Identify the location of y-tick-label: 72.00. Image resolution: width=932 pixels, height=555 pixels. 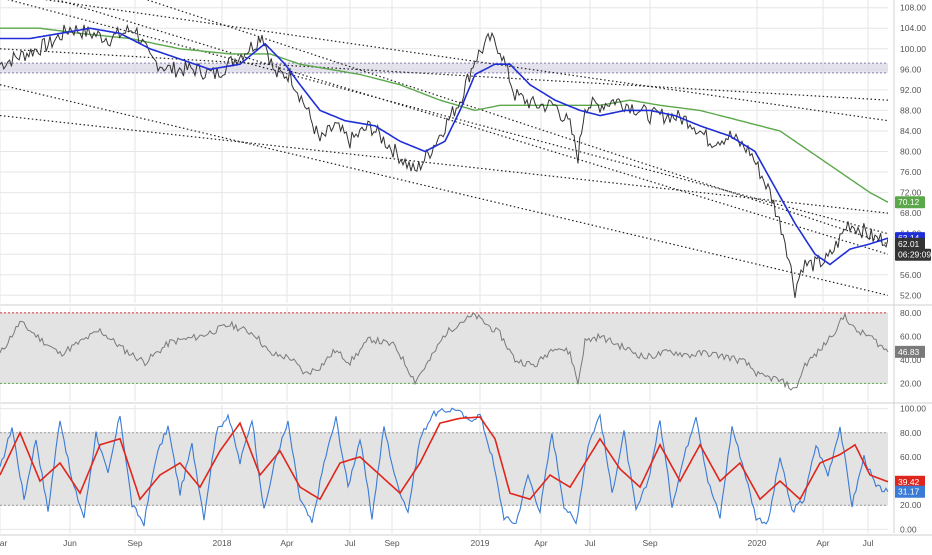
(911, 193).